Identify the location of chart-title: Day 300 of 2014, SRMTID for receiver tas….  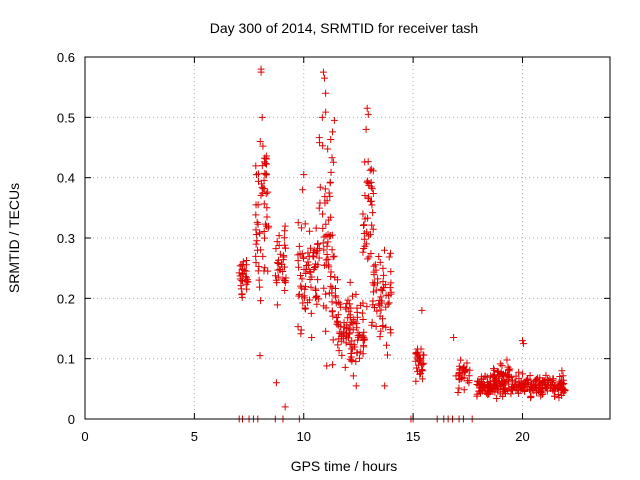
(344, 28).